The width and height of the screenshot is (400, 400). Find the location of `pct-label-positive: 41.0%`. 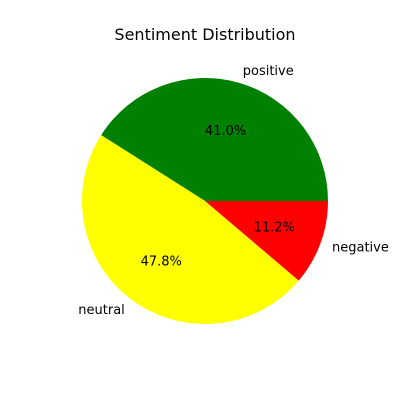

pct-label-positive: 41.0% is located at coordinates (225, 131).